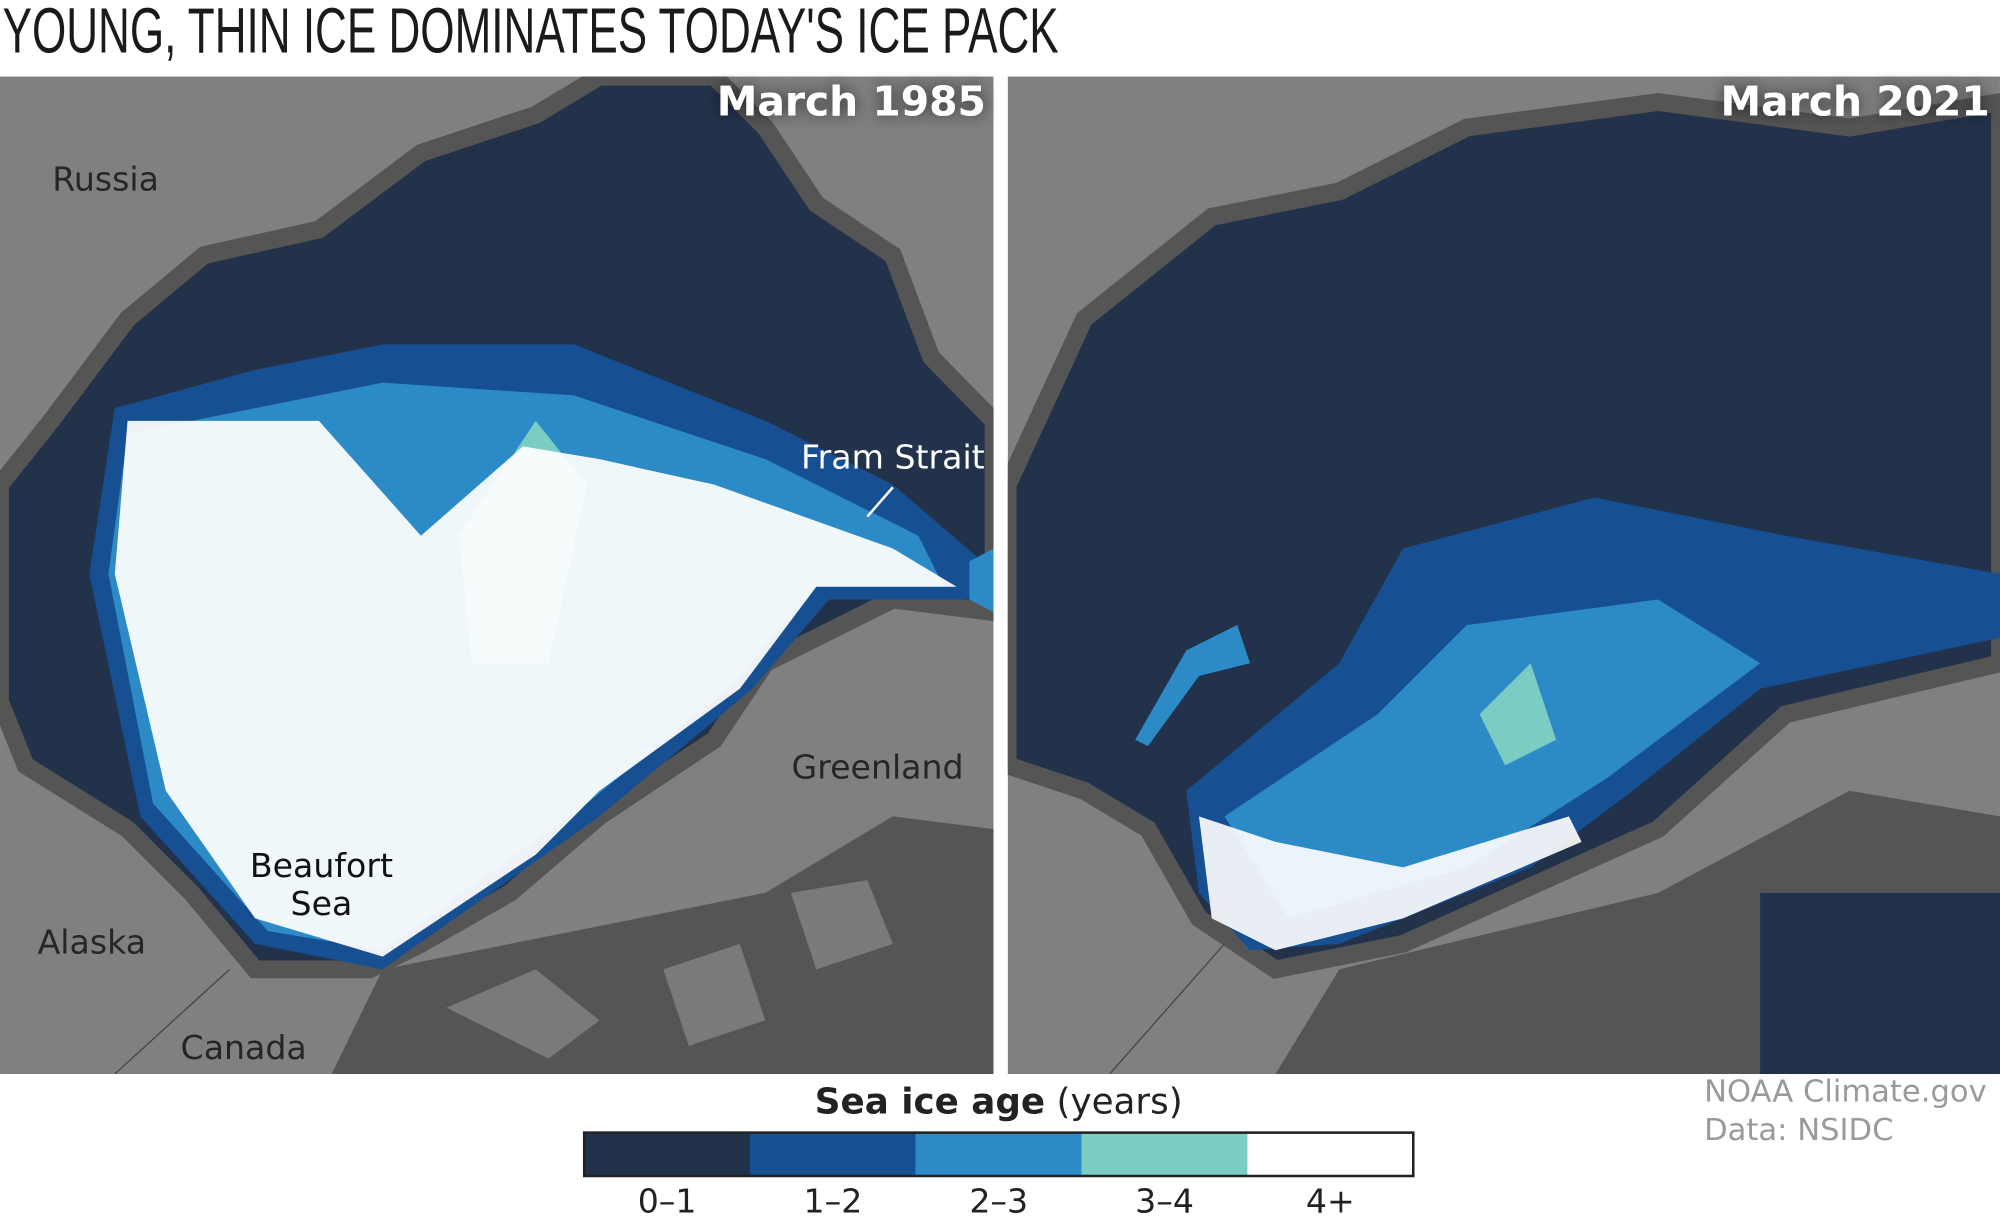 The image size is (2000, 1226). Describe the element at coordinates (92, 941) in the screenshot. I see `place-label: Alaska` at that location.